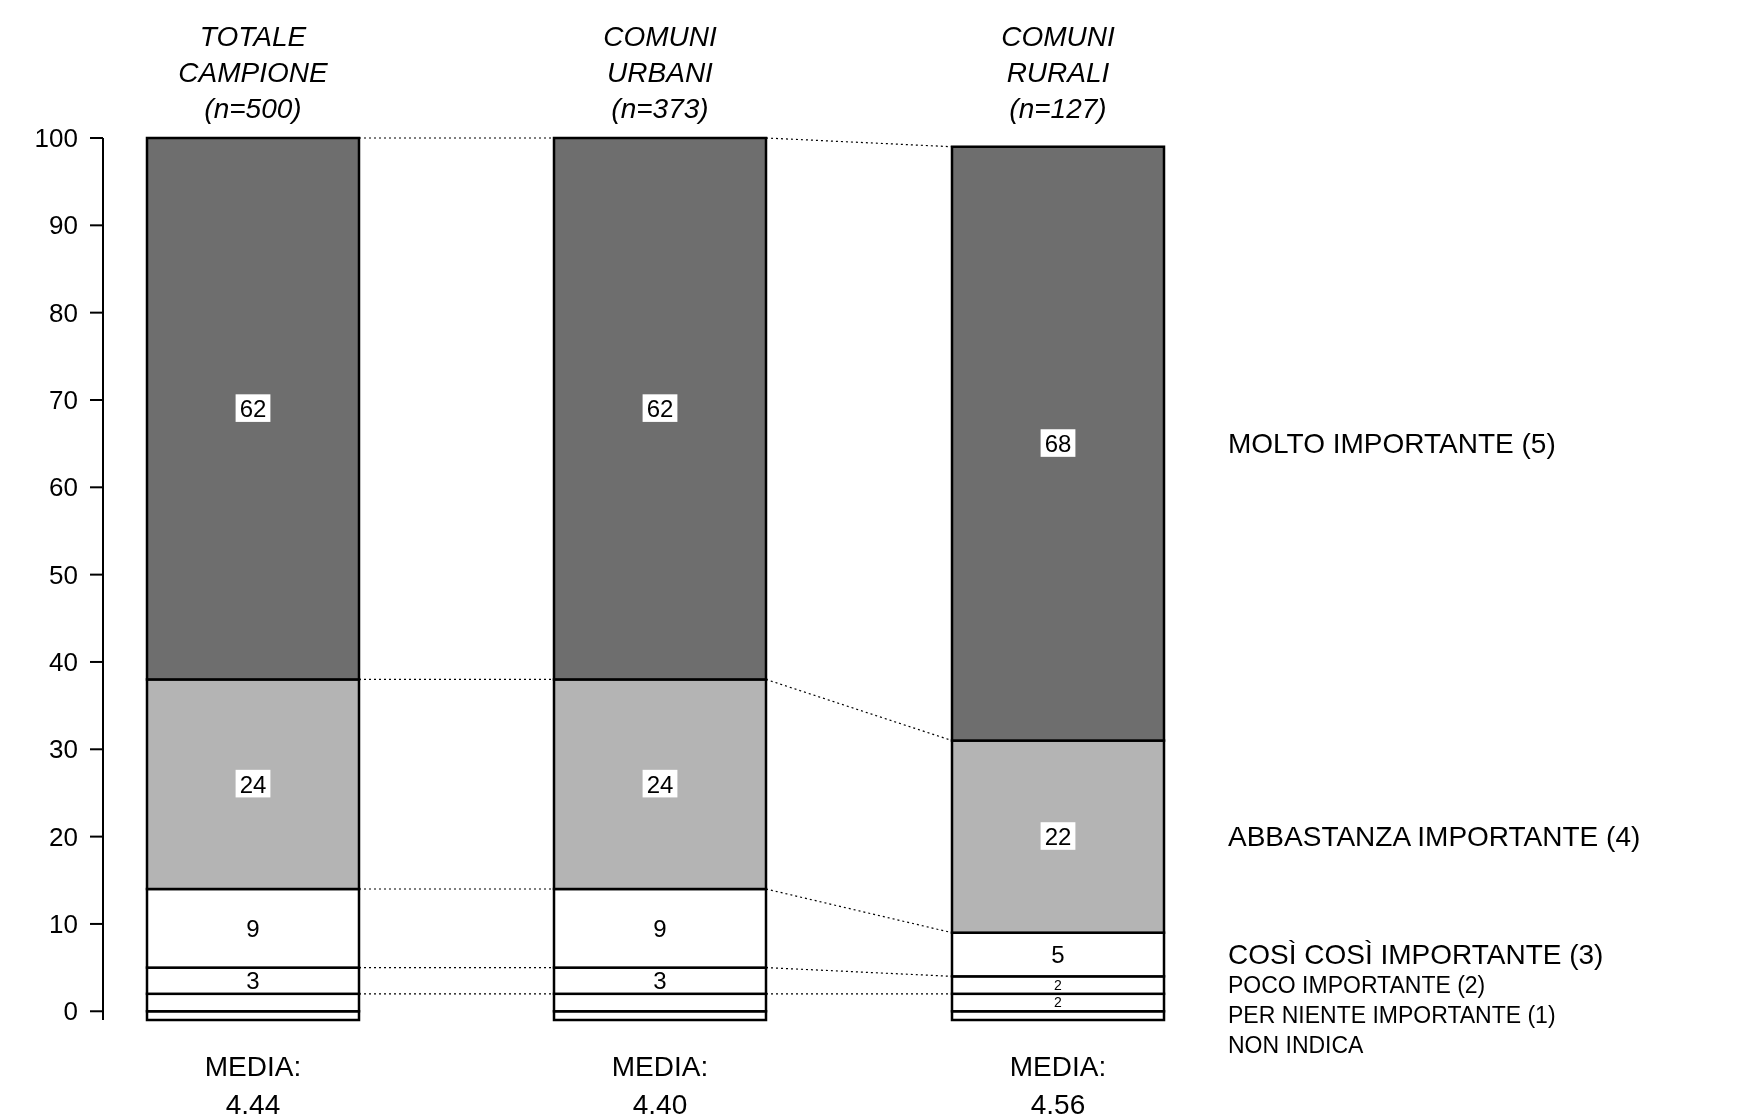 This screenshot has width=1741, height=1120. Describe the element at coordinates (63, 836) in the screenshot. I see `y-tick-label: 20` at that location.